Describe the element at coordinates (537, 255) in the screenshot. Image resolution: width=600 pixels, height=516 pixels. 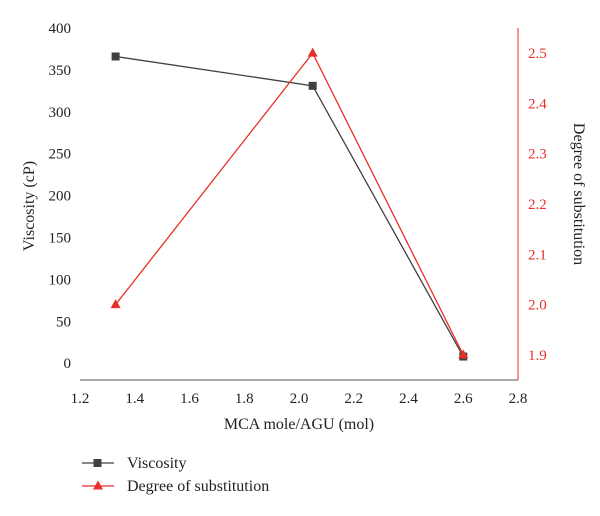
I see `y2-tick-label: 2.1` at that location.